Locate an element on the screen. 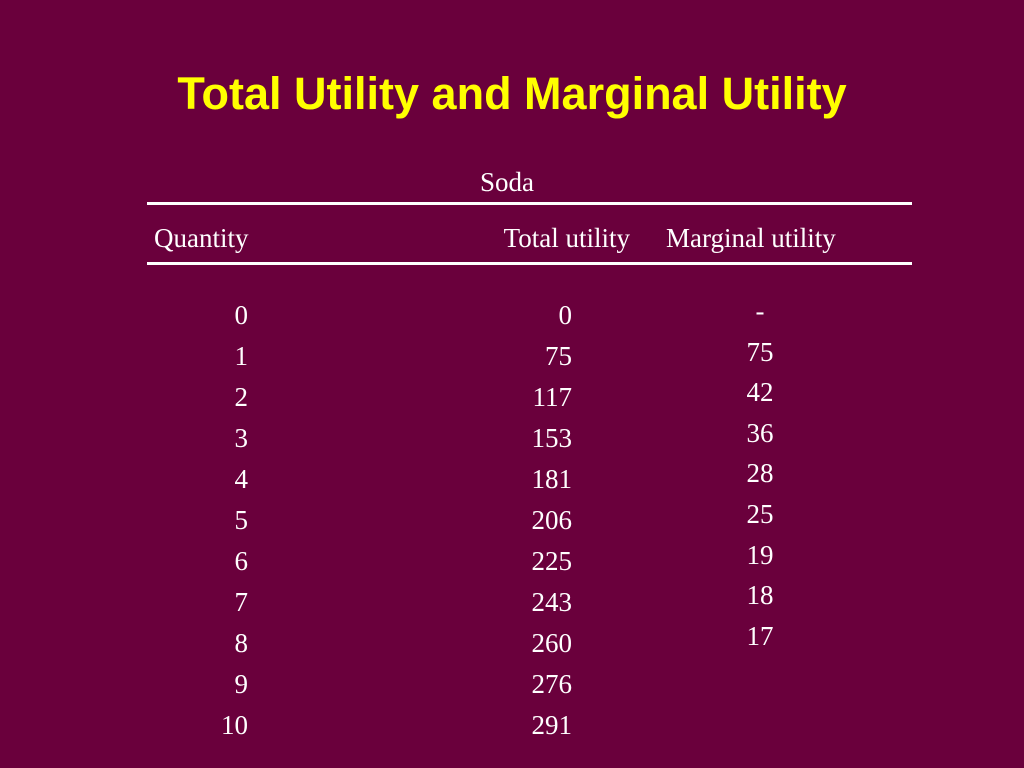 The height and width of the screenshot is (768, 1024). marginal-utility-cell: 25 is located at coordinates (760, 513).